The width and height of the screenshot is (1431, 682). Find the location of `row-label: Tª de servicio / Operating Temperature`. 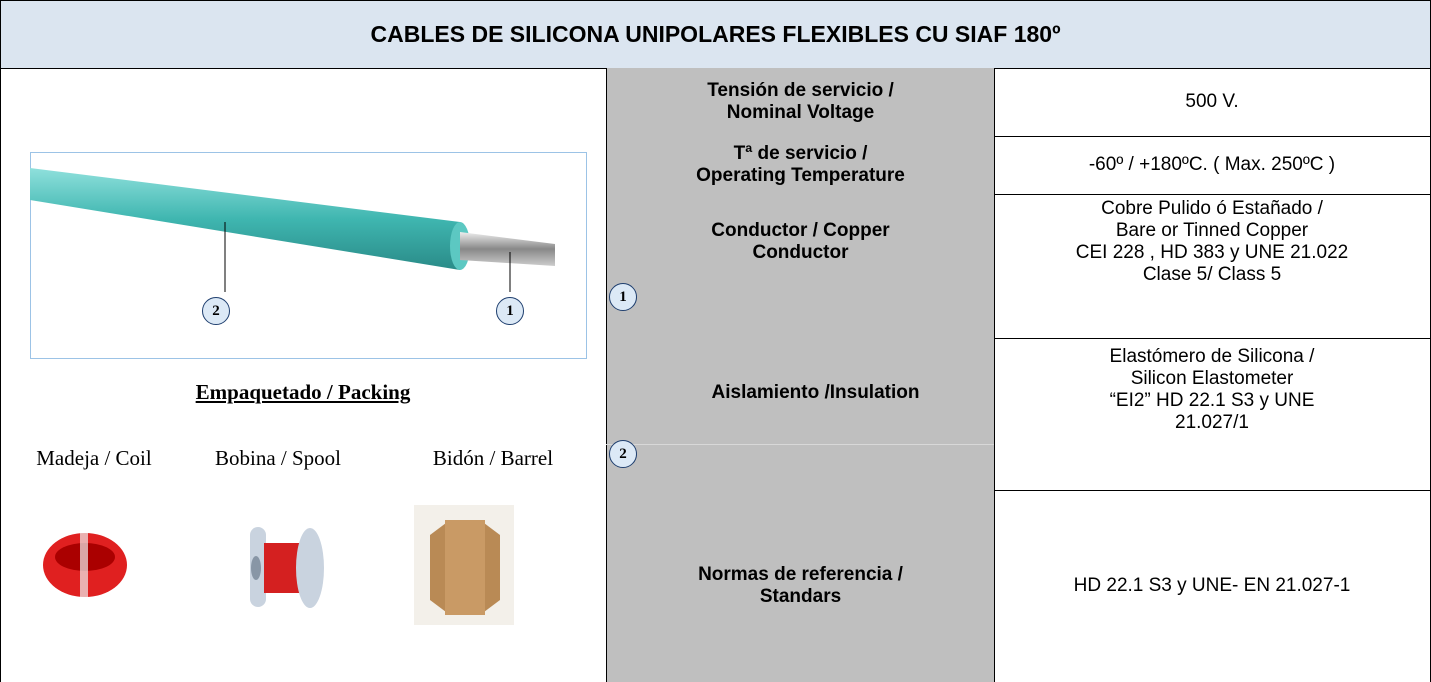

row-label: Tª de servicio / Operating Temperature is located at coordinates (800, 165).